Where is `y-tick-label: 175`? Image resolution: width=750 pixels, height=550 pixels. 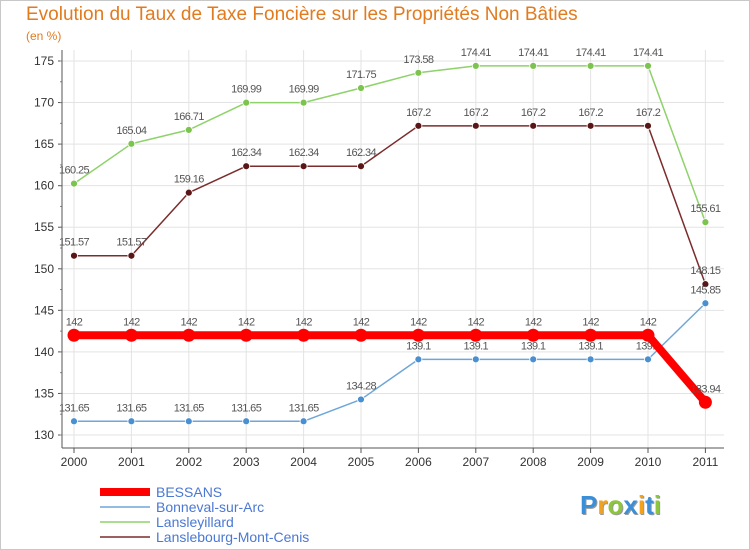 y-tick-label: 175 is located at coordinates (44, 61).